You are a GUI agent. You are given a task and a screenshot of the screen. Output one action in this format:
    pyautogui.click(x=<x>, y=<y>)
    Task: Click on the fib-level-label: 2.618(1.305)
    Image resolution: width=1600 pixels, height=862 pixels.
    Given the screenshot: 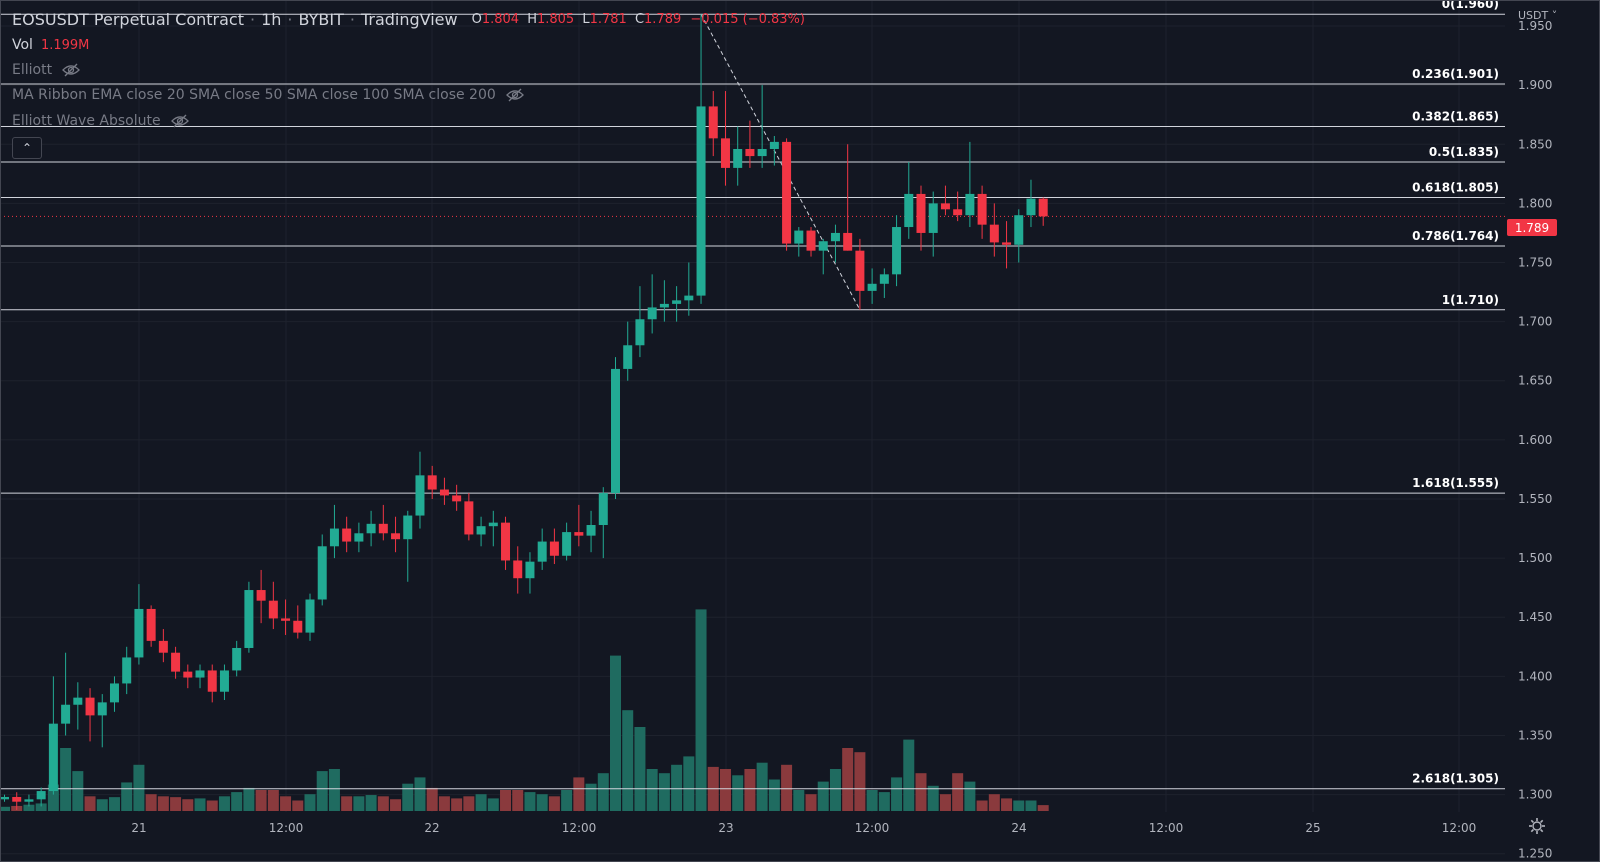 What is the action you would take?
    pyautogui.click(x=1455, y=779)
    